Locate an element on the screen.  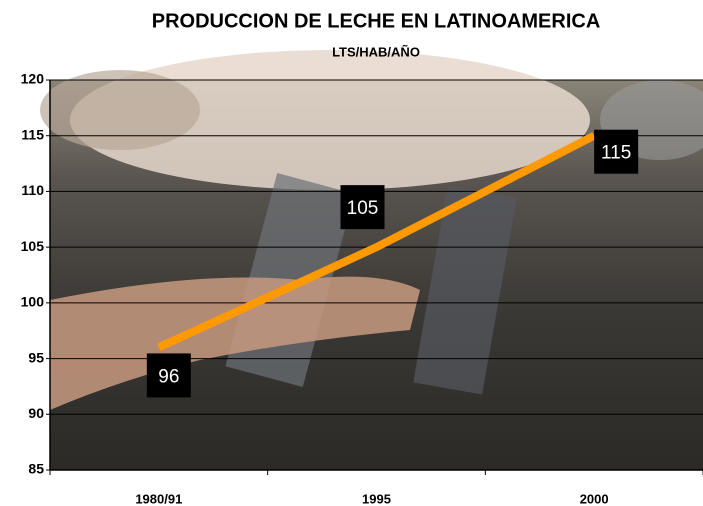
x-tick-label: 2000 is located at coordinates (594, 498).